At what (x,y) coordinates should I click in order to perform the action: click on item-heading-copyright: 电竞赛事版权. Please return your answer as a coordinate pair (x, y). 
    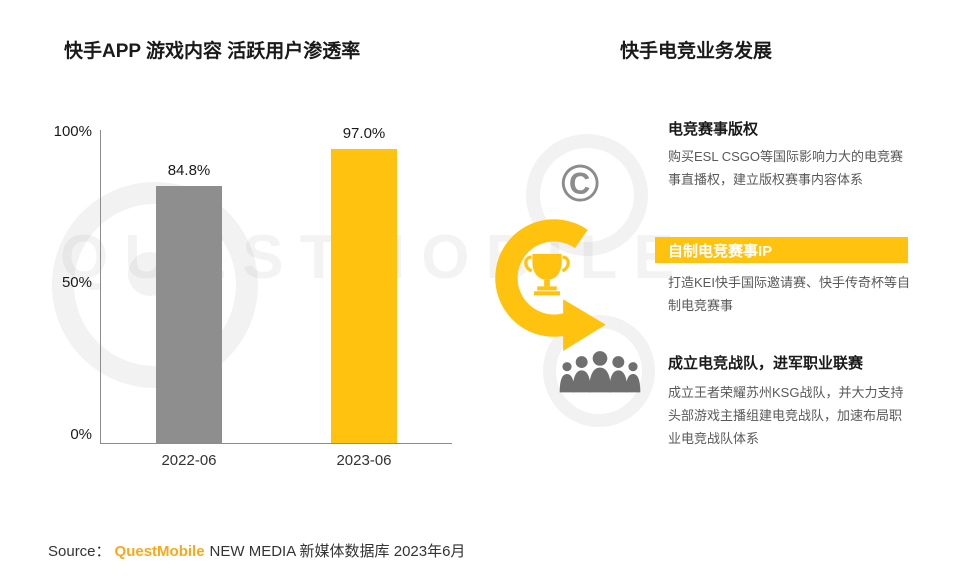
    Looking at the image, I should click on (713, 129).